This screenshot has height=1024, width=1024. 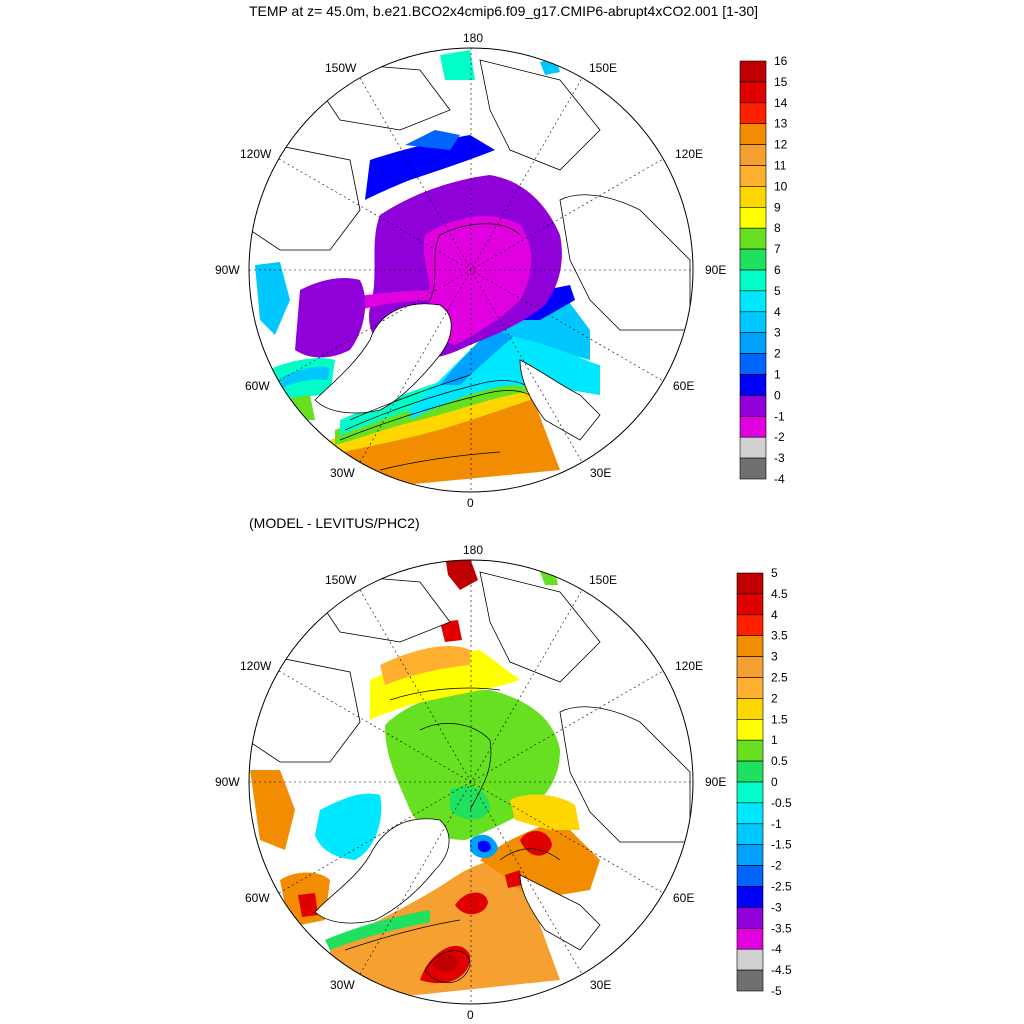 I want to click on bottom-lon-0: 0, so click(x=470, y=1015).